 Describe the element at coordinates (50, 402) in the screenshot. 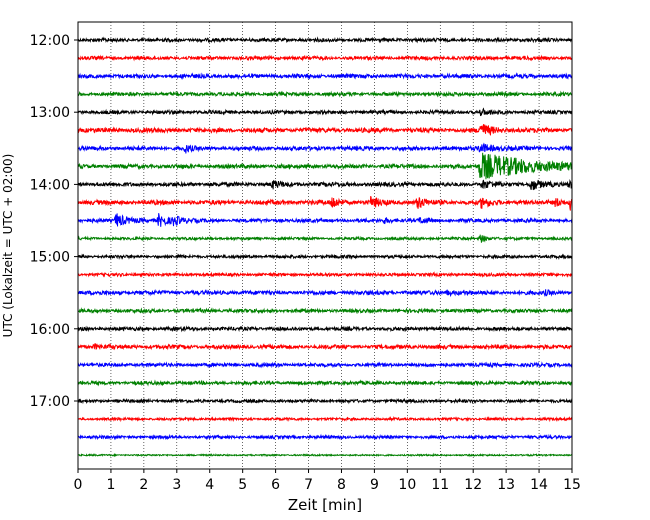

I see `y-tick-label: 17:00` at that location.